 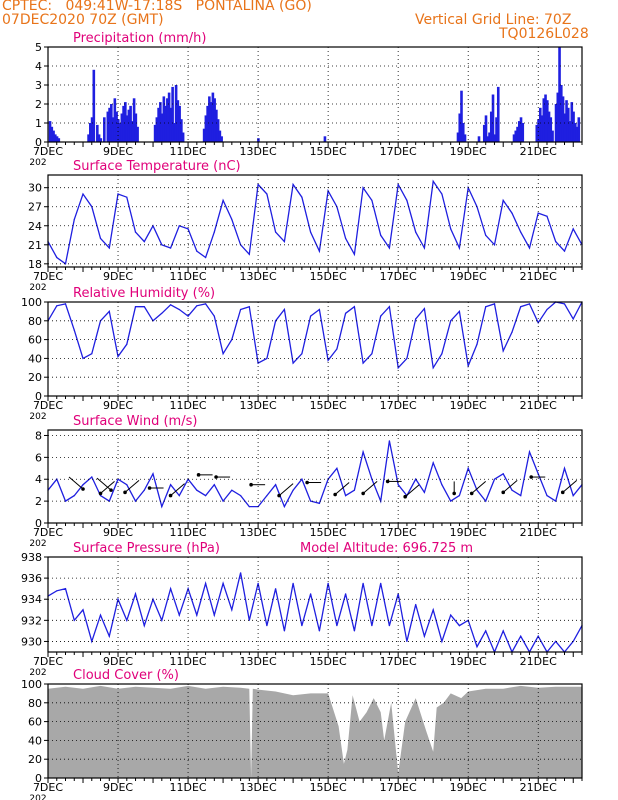 I want to click on precip-day-label: 9DEC, so click(x=118, y=151).